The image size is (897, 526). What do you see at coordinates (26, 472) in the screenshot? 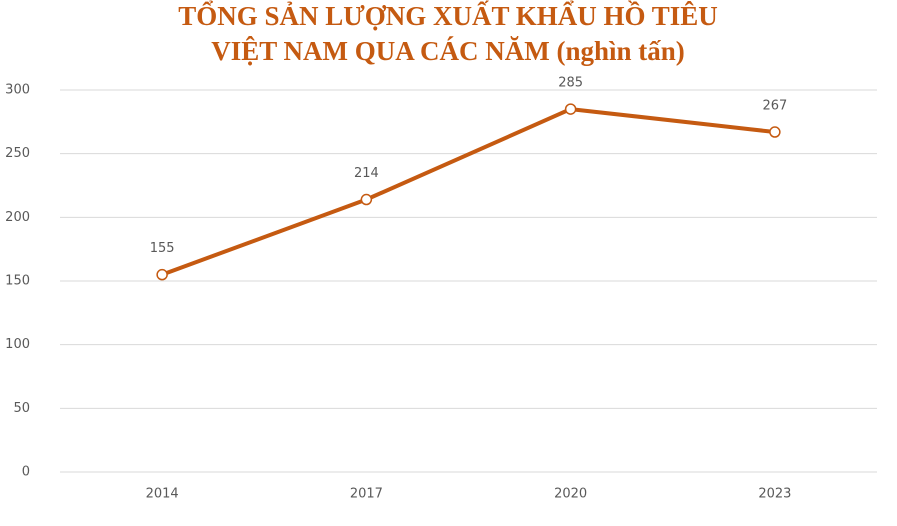
I see `y-tick-label: 0` at bounding box center [26, 472].